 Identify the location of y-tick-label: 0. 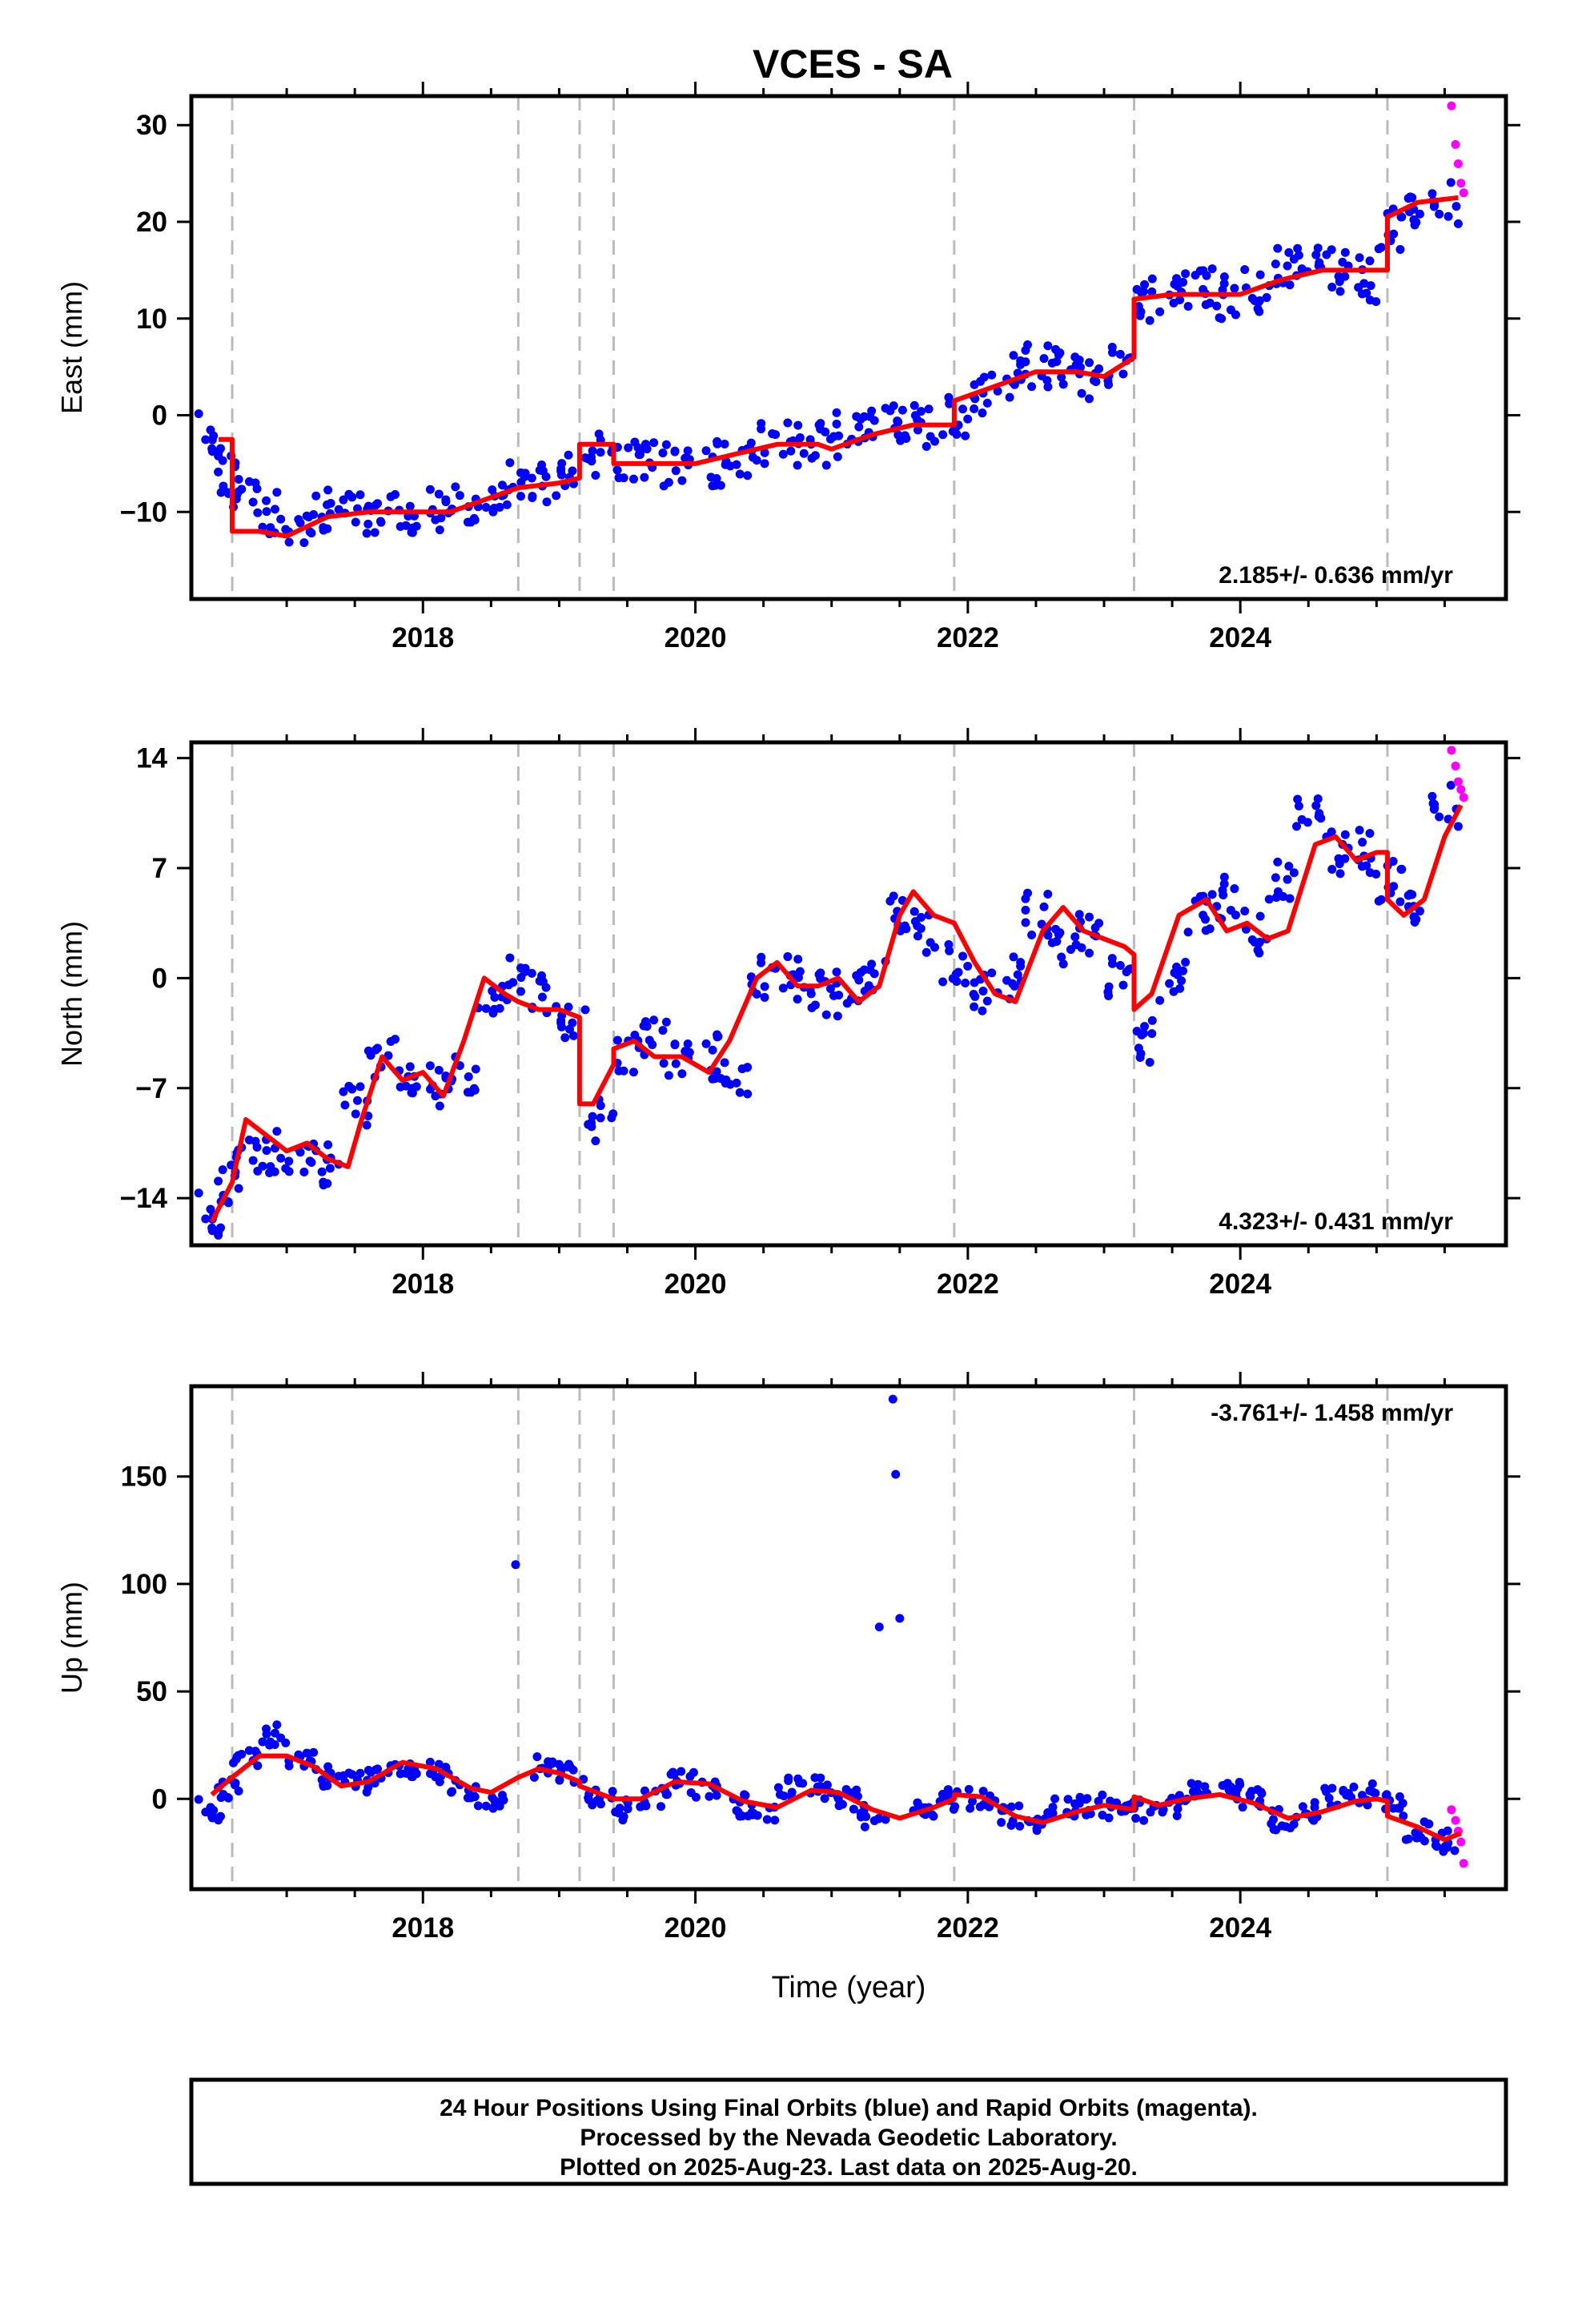
(159, 1799).